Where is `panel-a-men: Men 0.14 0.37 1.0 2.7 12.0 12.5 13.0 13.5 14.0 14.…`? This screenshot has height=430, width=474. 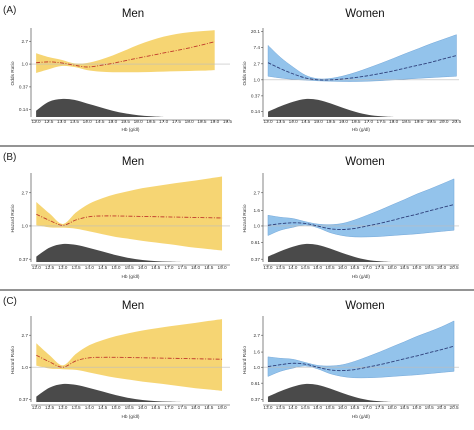 panel-a-men: Men 0.14 0.37 1.0 2.7 12.0 12.5 13.0 13.5 14.0 14.… is located at coordinates (121, 70).